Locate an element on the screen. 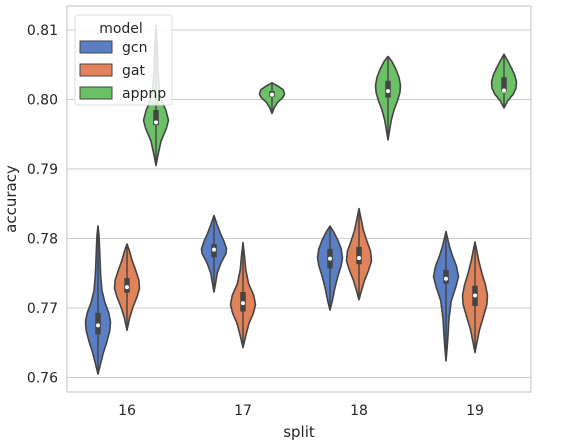 This screenshot has width=571, height=445. y-tick-labels: 0.76 0.77 0.78 0.79 0.80 0.81 is located at coordinates (42, 205).